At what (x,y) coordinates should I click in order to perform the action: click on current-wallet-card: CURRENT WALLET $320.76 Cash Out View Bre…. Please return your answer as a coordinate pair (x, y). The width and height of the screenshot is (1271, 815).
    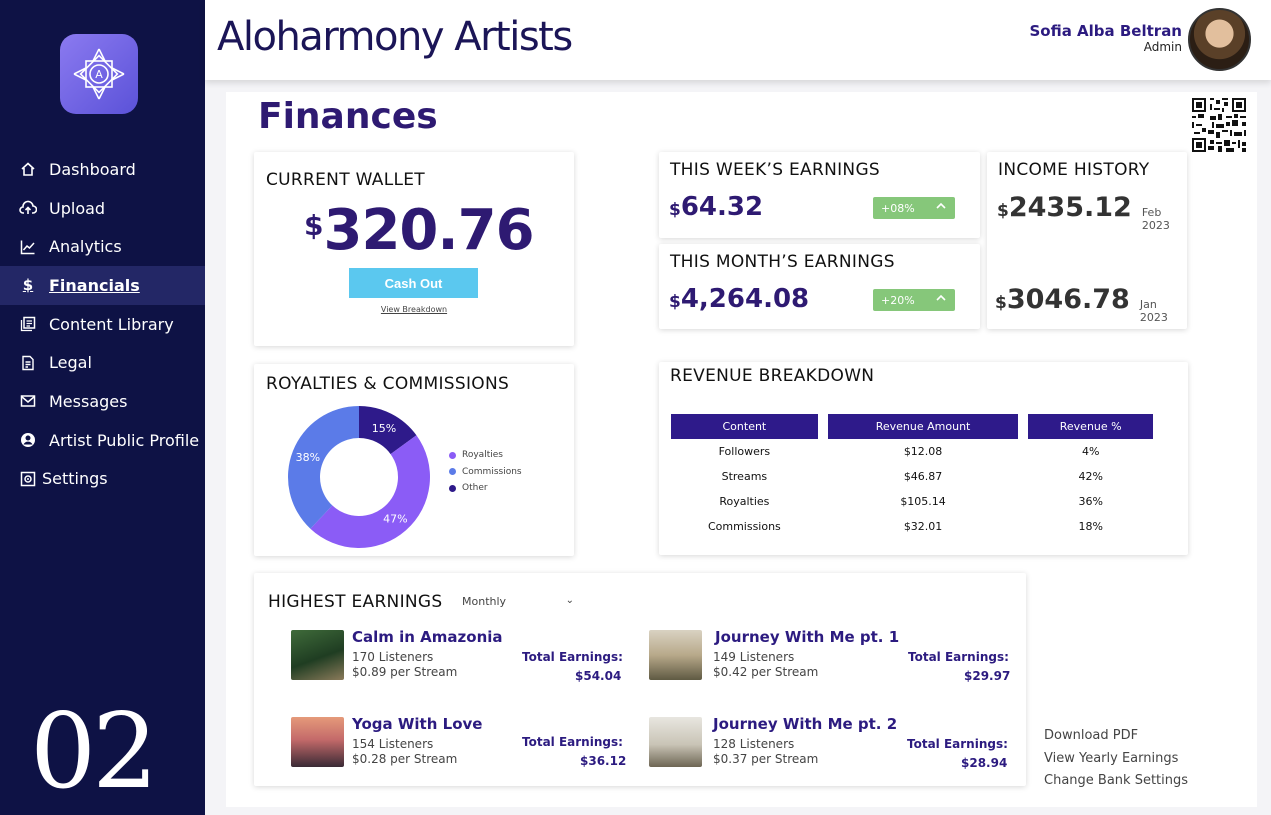
    Looking at the image, I should click on (414, 249).